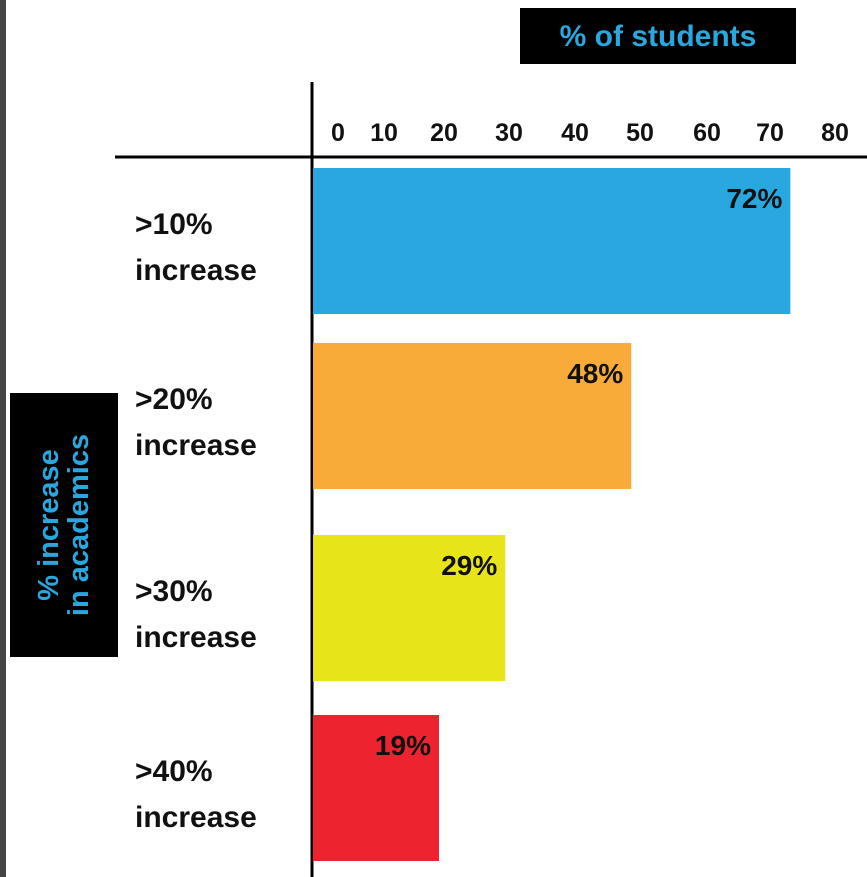 Image resolution: width=867 pixels, height=877 pixels. What do you see at coordinates (509, 133) in the screenshot?
I see `x-tick-label: 30` at bounding box center [509, 133].